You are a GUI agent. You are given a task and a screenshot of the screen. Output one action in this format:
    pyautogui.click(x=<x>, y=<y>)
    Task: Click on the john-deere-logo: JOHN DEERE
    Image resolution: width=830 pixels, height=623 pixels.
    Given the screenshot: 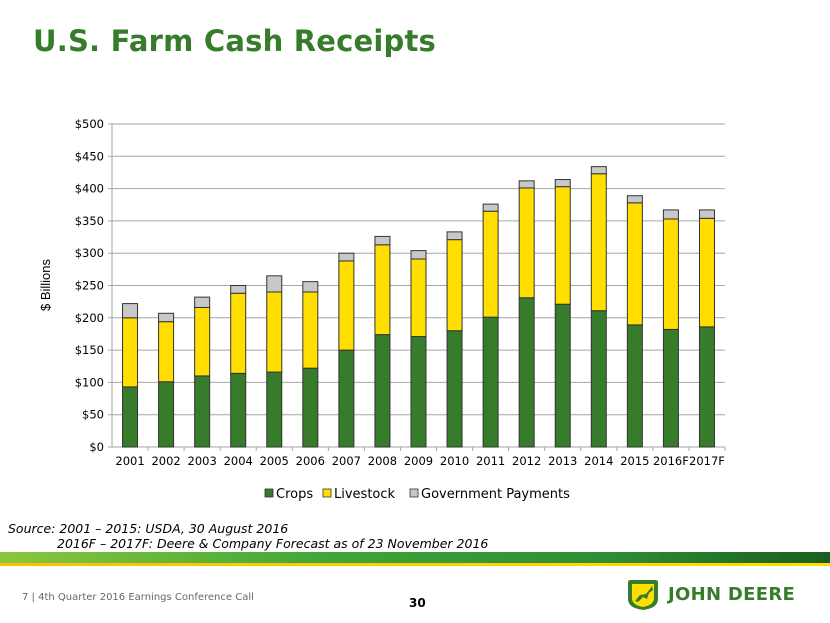 What is the action you would take?
    pyautogui.click(x=710, y=594)
    